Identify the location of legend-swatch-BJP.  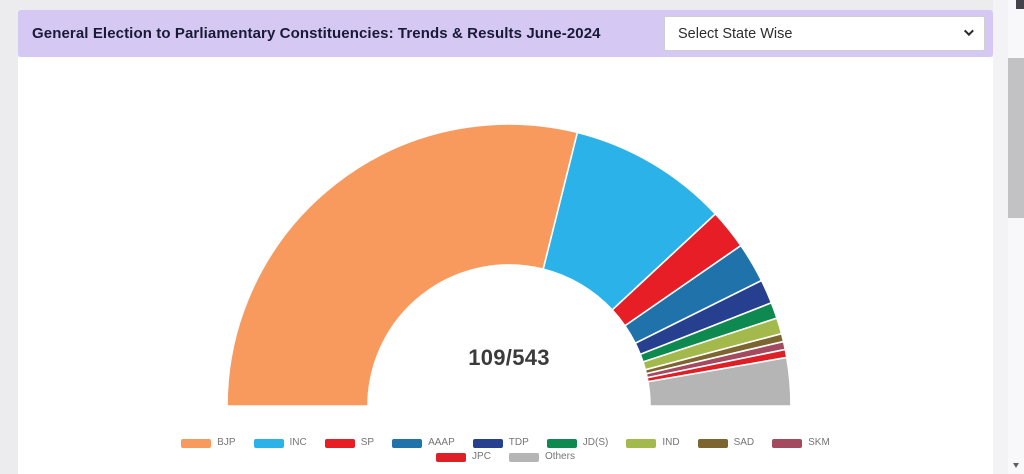
(196, 443).